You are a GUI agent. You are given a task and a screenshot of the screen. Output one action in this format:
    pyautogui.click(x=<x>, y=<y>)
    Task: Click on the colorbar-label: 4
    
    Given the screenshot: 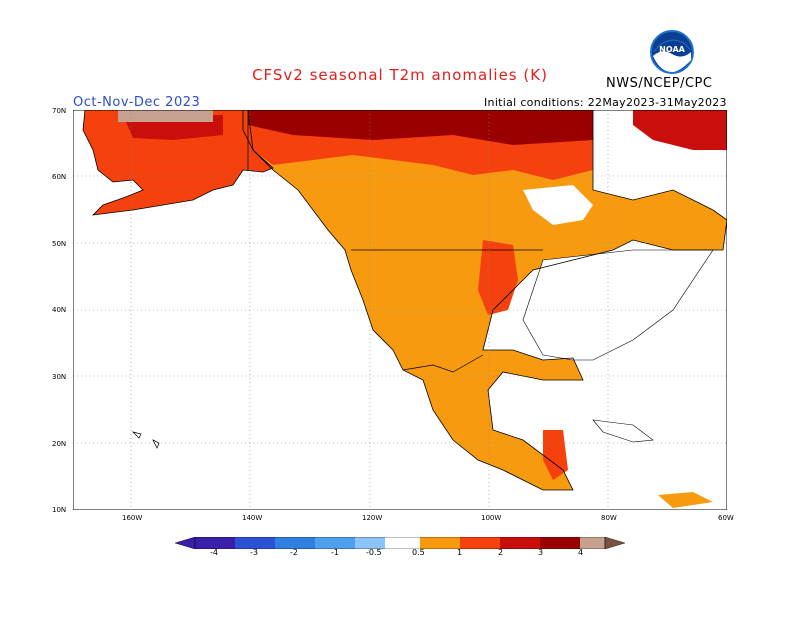 What is the action you would take?
    pyautogui.click(x=581, y=552)
    